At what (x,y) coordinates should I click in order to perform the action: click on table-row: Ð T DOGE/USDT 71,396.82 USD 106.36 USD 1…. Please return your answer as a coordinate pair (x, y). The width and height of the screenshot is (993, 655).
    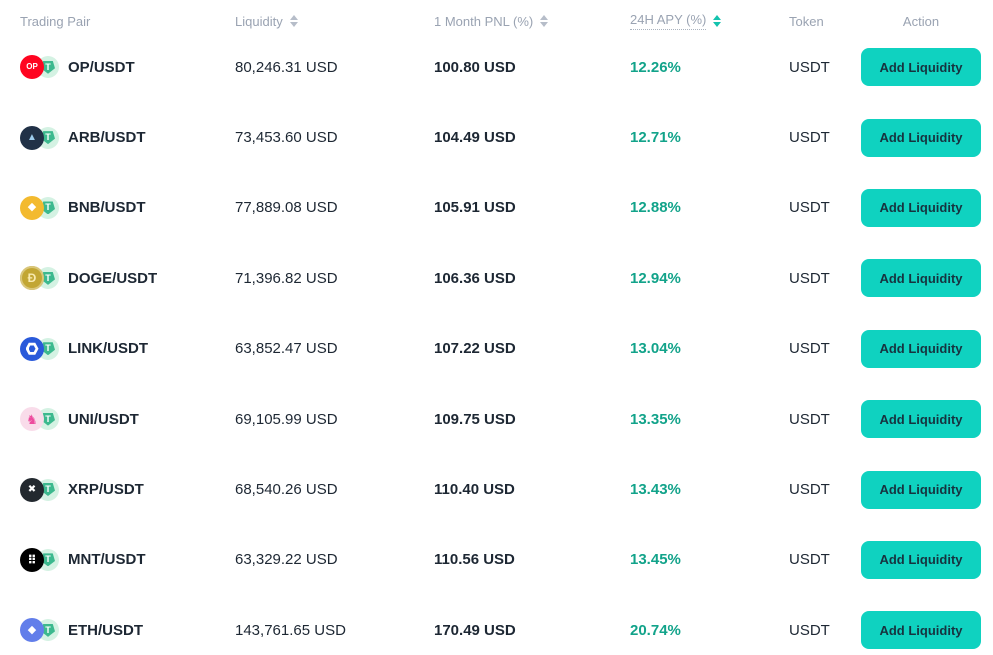
    Looking at the image, I should click on (496, 278).